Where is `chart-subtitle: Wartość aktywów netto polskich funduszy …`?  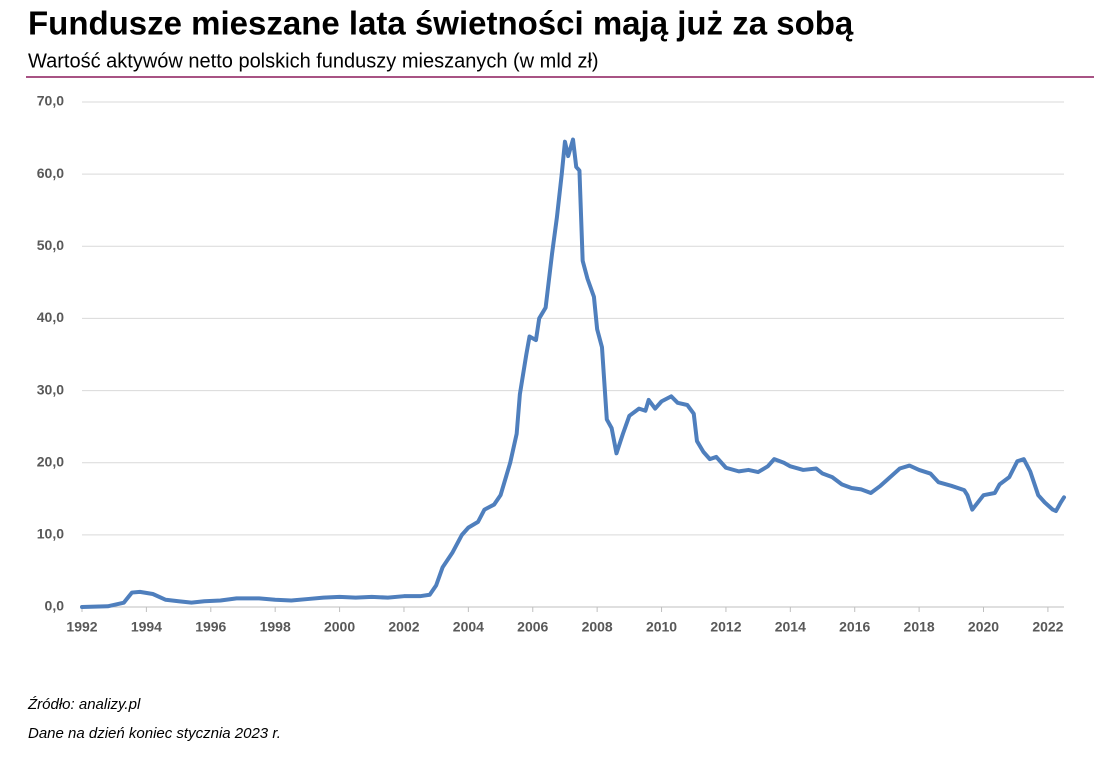
chart-subtitle: Wartość aktywów netto polskich funduszy … is located at coordinates (313, 61).